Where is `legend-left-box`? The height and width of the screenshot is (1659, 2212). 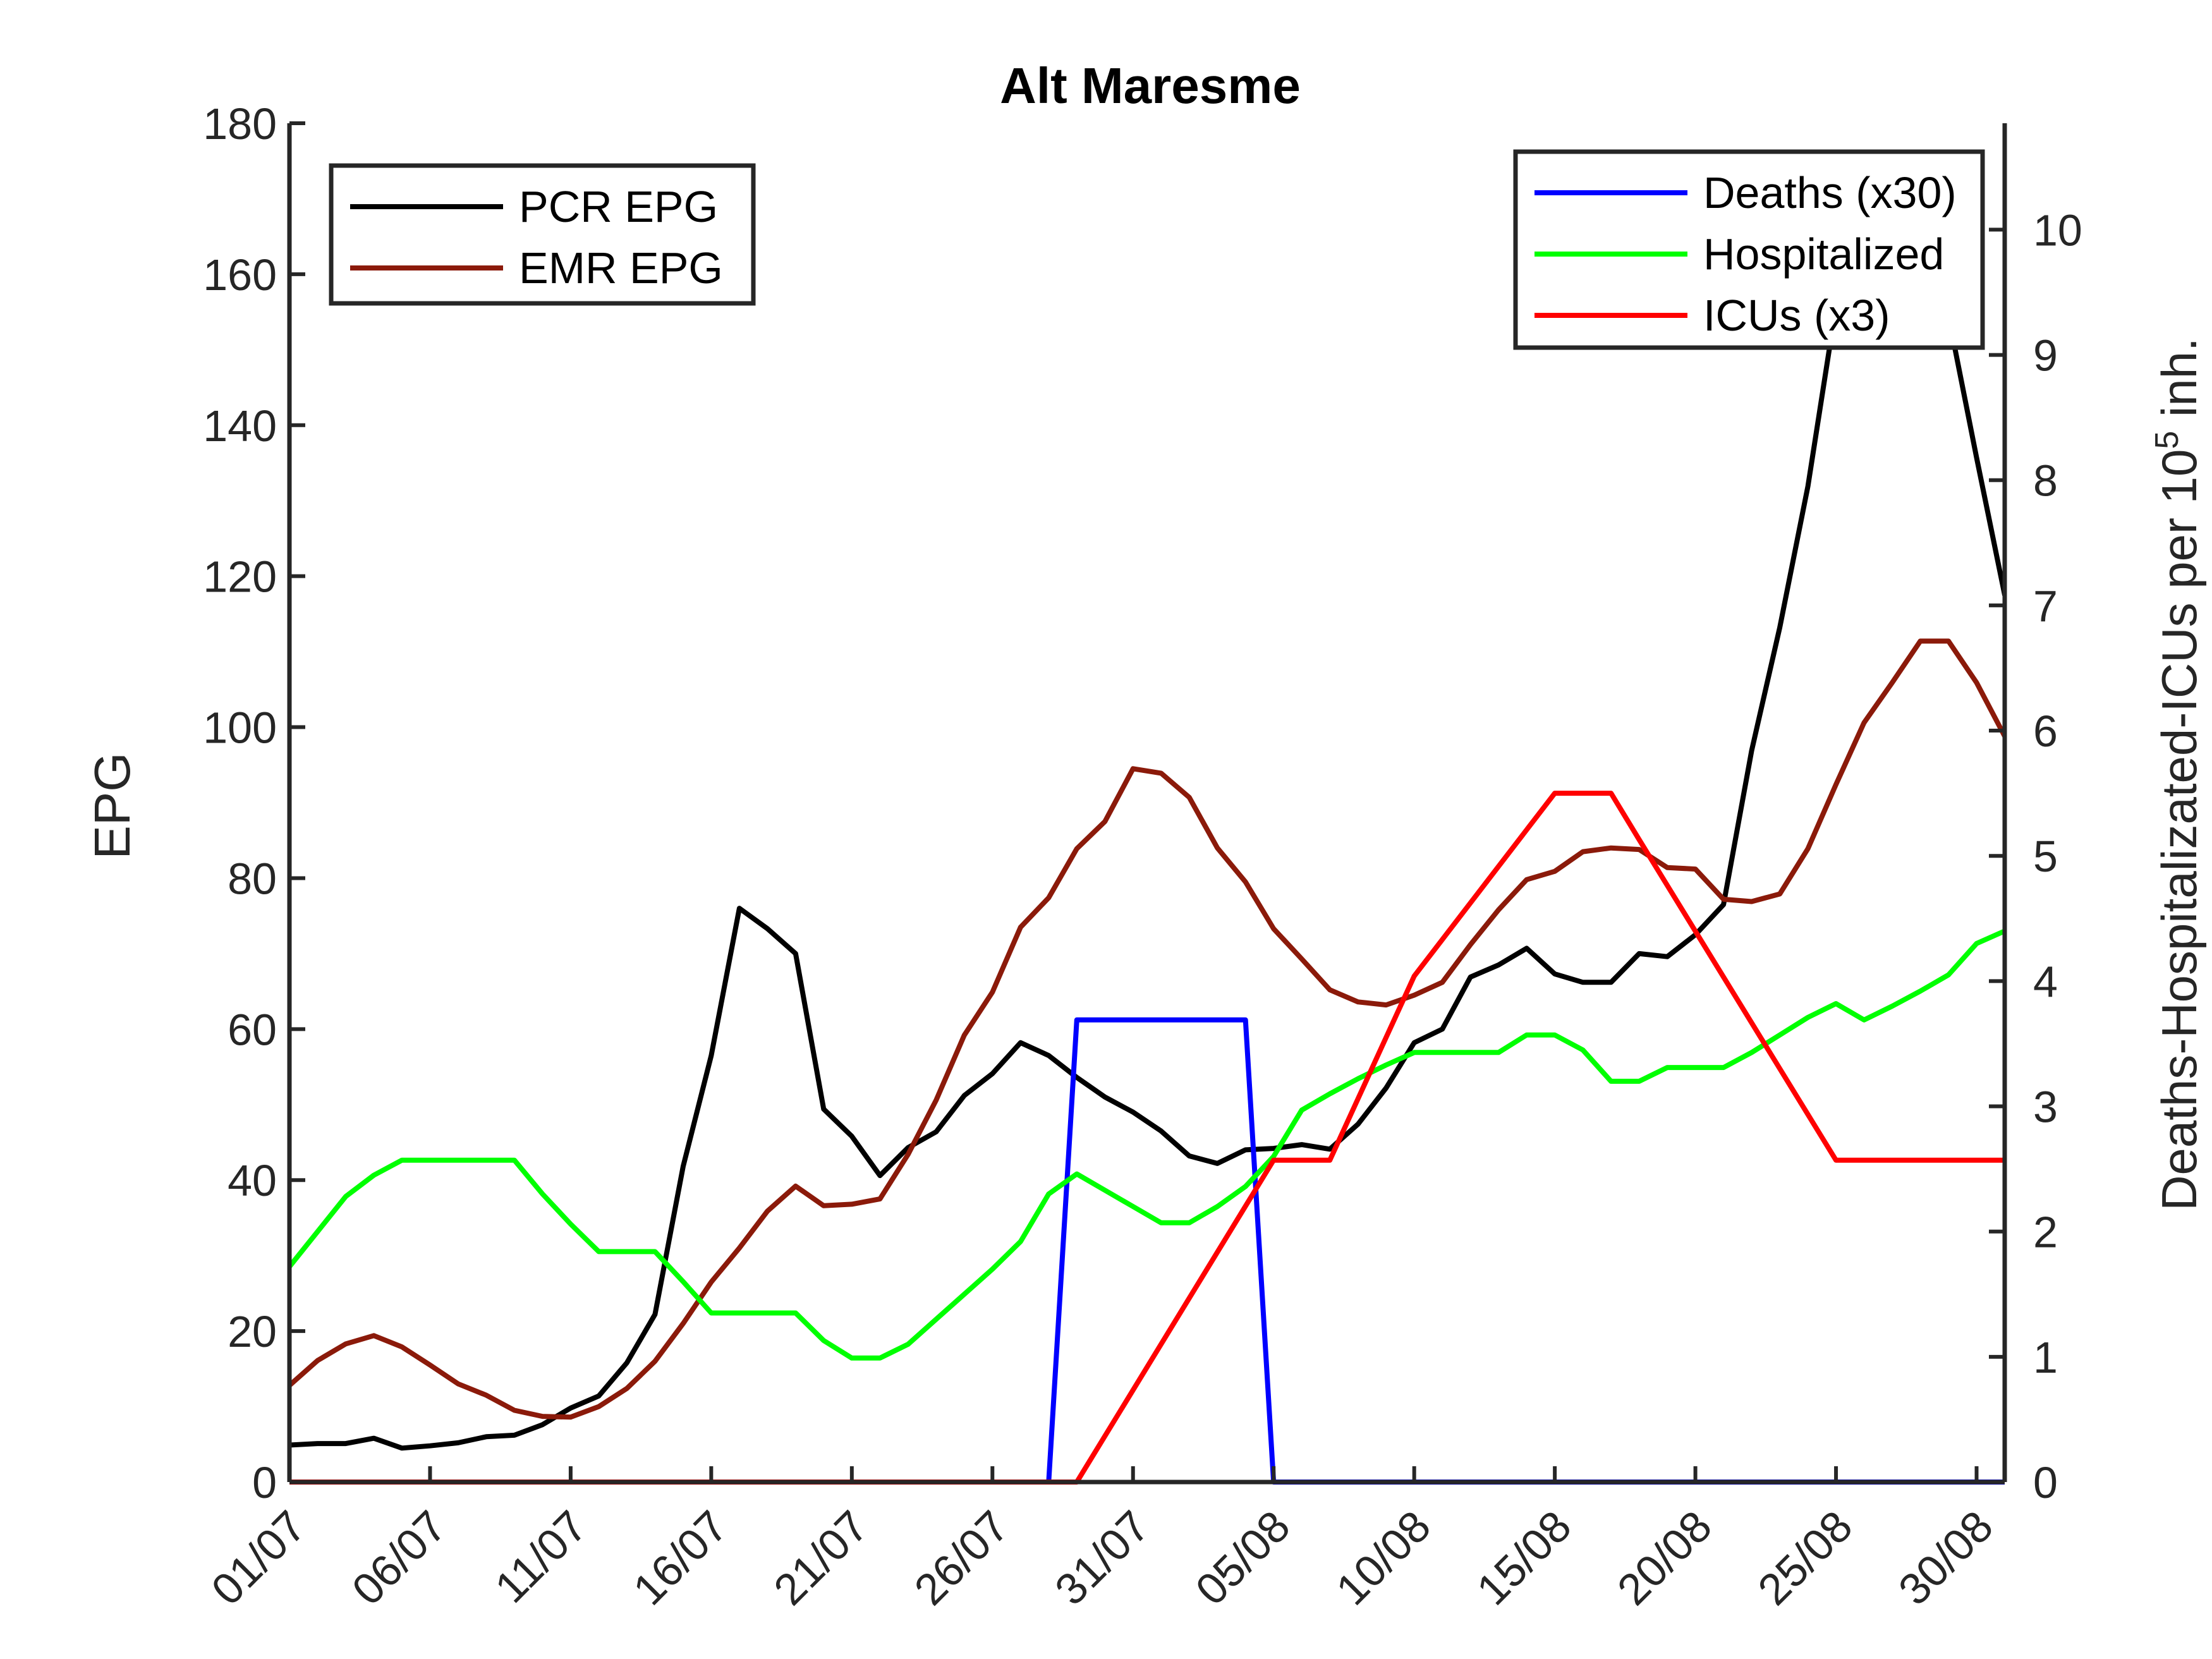
legend-left-box is located at coordinates (542, 234).